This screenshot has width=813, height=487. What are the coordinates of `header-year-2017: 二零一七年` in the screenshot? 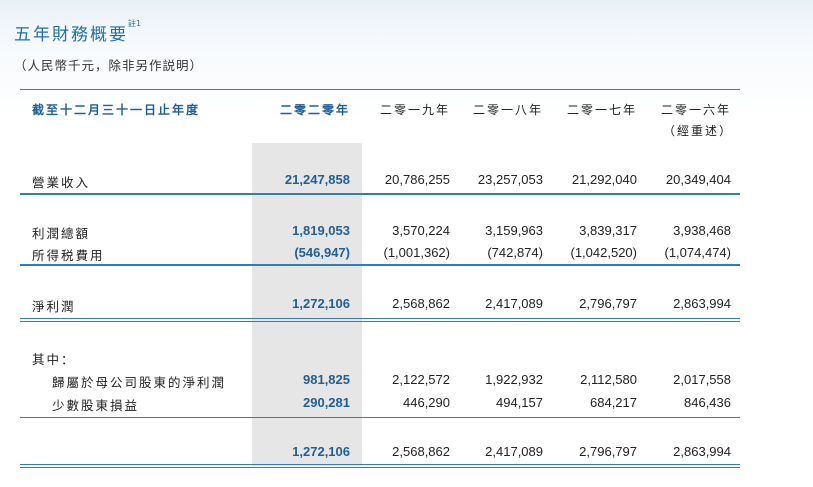 It's located at (601, 110).